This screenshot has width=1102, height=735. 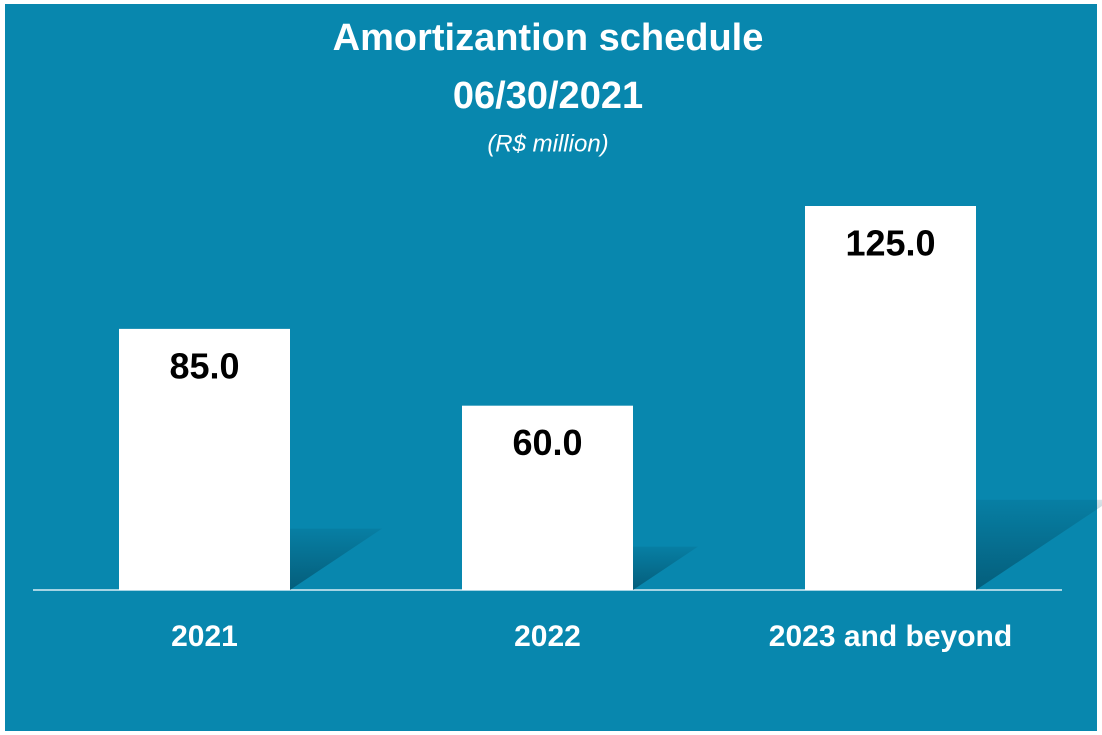 I want to click on value-label: 85.0, so click(x=204, y=365).